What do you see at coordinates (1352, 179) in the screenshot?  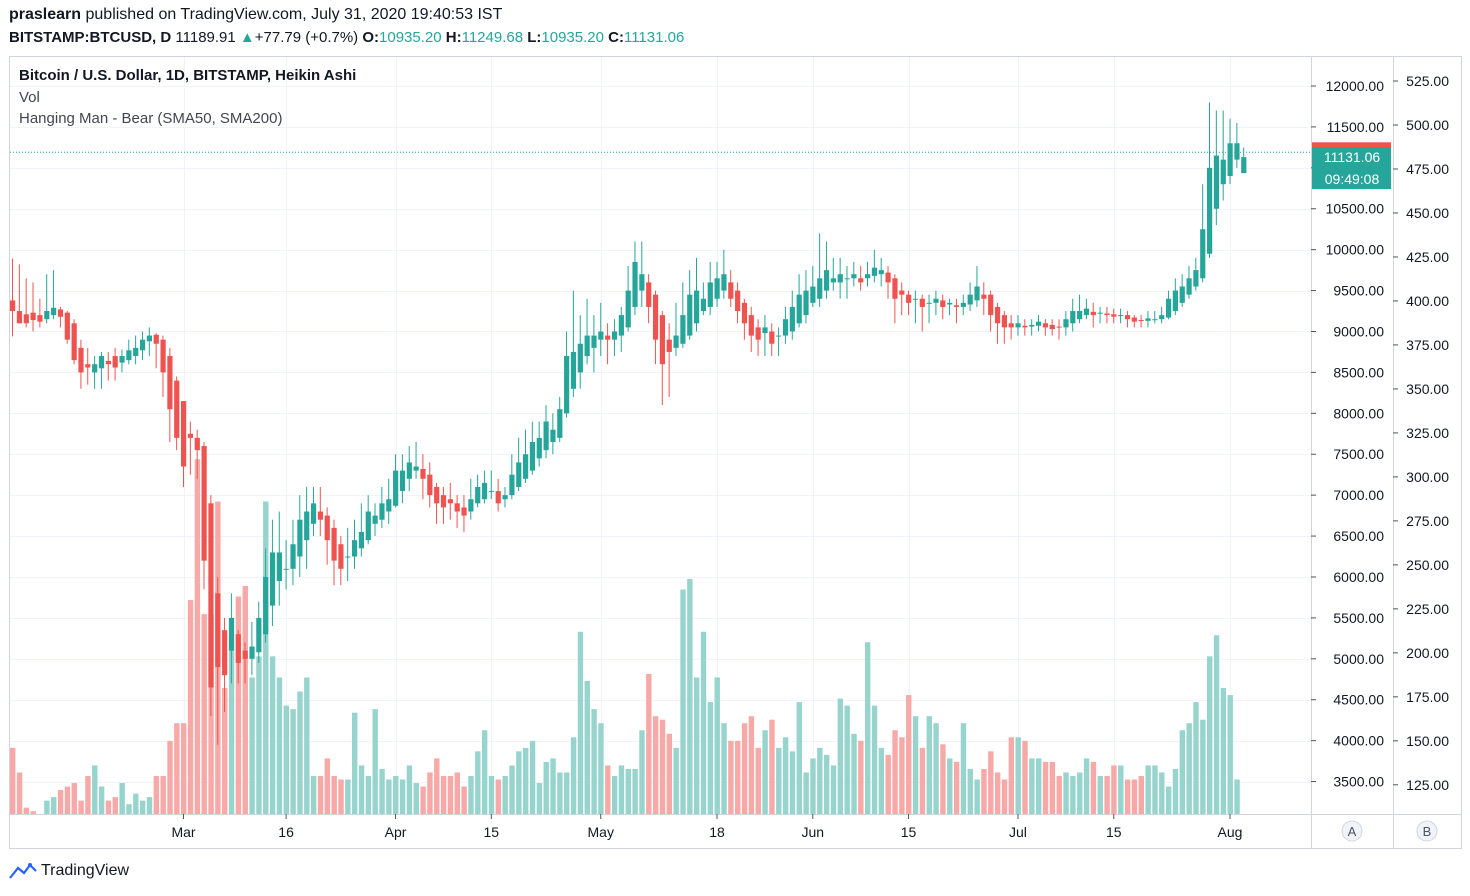 I see `countdown-label: 09:49:08` at bounding box center [1352, 179].